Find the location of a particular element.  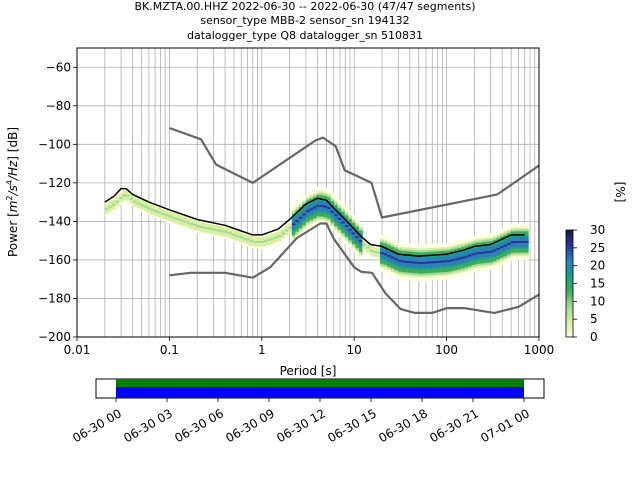

time-tick-label: 07-01 00 is located at coordinates (505, 425).